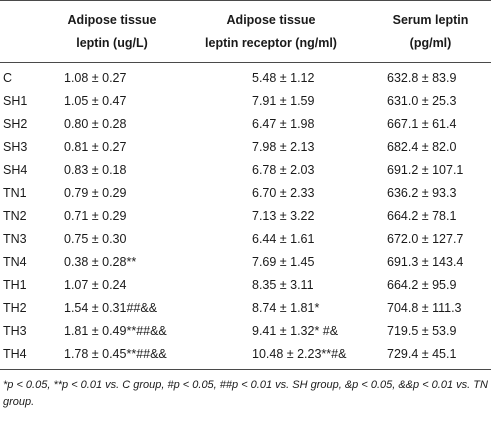 This screenshot has width=491, height=422. What do you see at coordinates (283, 215) in the screenshot?
I see `leptin-receptor-cell: 7.13 ± 3.22` at bounding box center [283, 215].